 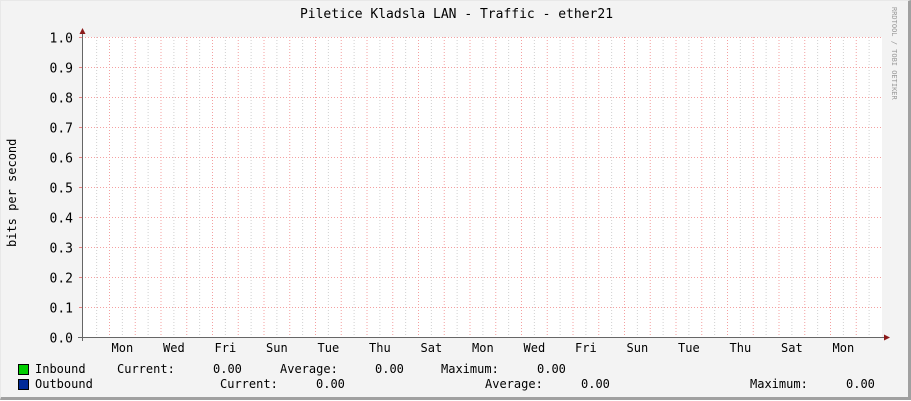 I want to click on y-tick-label: 0.9, so click(x=61, y=69).